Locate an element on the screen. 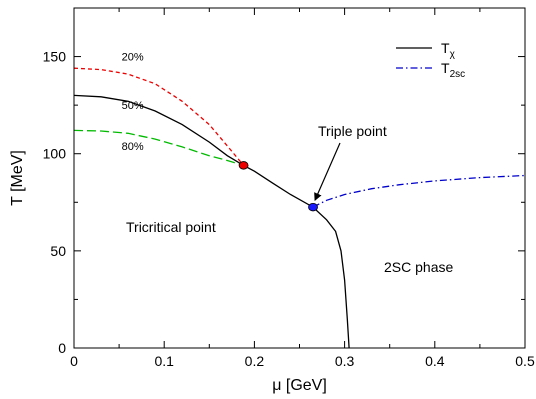 This screenshot has height=399, width=536. y-tick-label: 150 is located at coordinates (55, 57).